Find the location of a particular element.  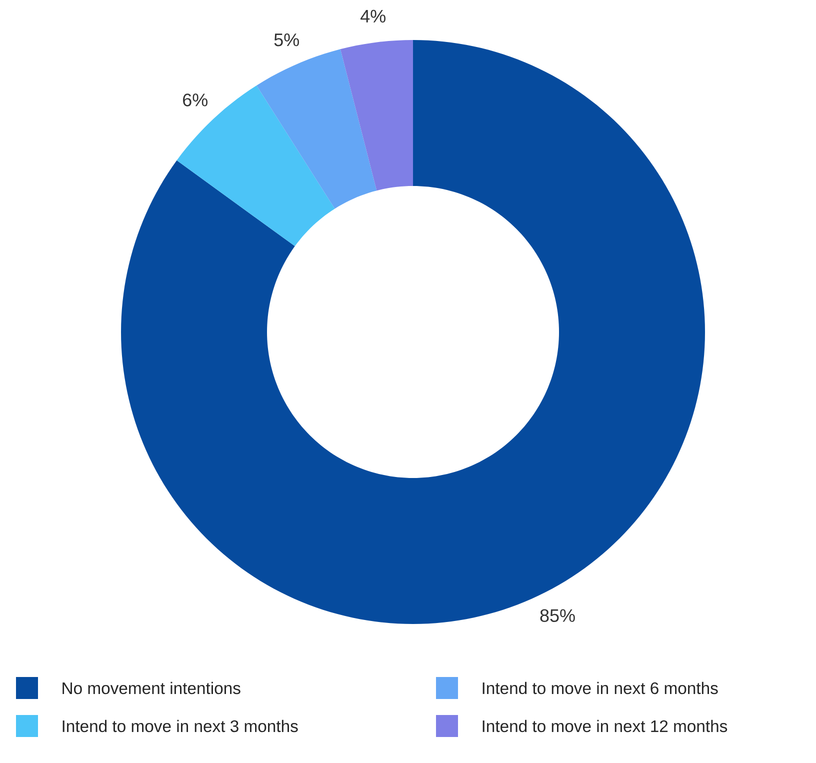

data-label: 4% is located at coordinates (373, 16).